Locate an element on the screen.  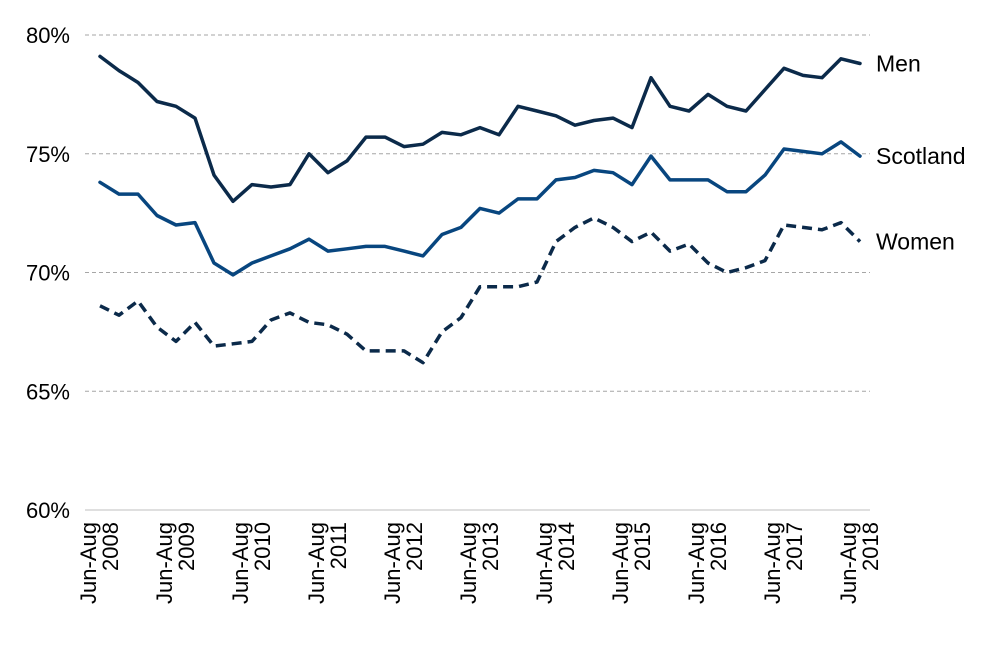
x-tick-label-year: 2014 is located at coordinates (566, 546).